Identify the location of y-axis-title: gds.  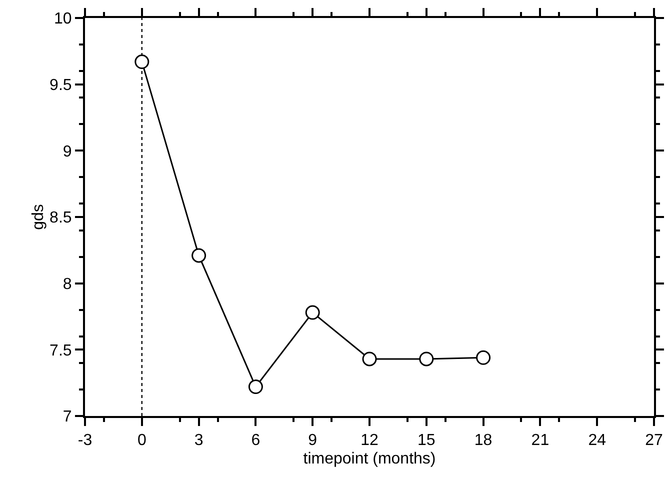
(38, 217).